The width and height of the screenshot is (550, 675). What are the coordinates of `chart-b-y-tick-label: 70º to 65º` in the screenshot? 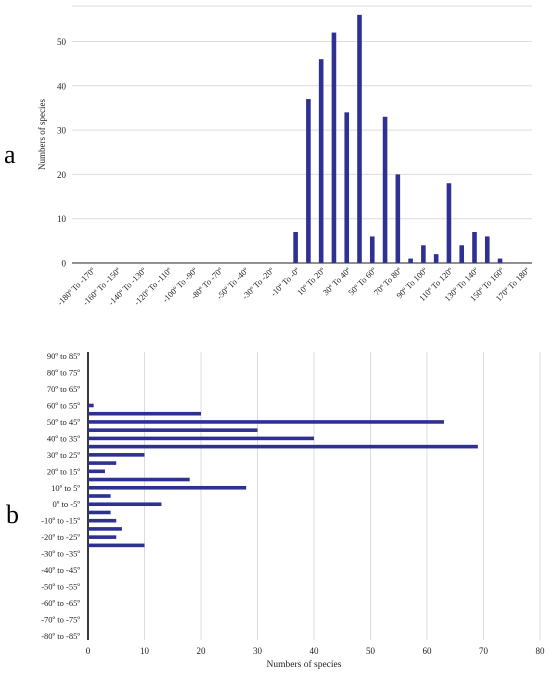 It's located at (63, 389).